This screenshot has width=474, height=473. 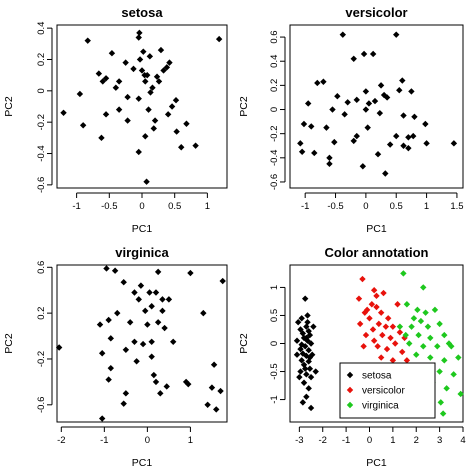 I want to click on y-tick-label-setosa: -0.2, so click(x=41, y=122).